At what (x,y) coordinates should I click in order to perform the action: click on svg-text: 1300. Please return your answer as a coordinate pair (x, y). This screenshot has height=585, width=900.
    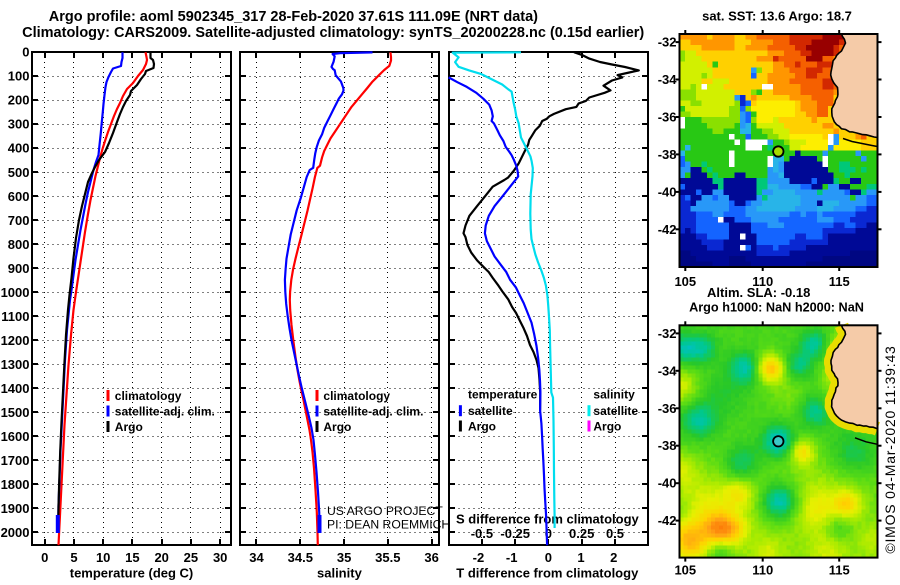
    Looking at the image, I should click on (15, 364).